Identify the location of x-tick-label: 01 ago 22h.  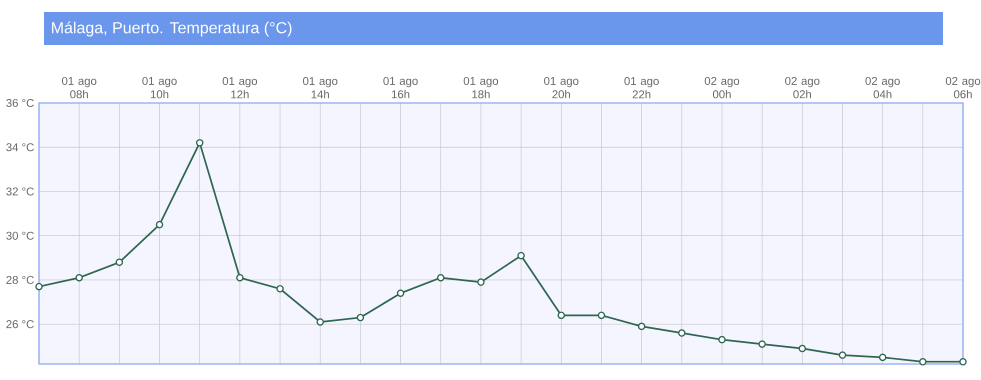
(641, 87).